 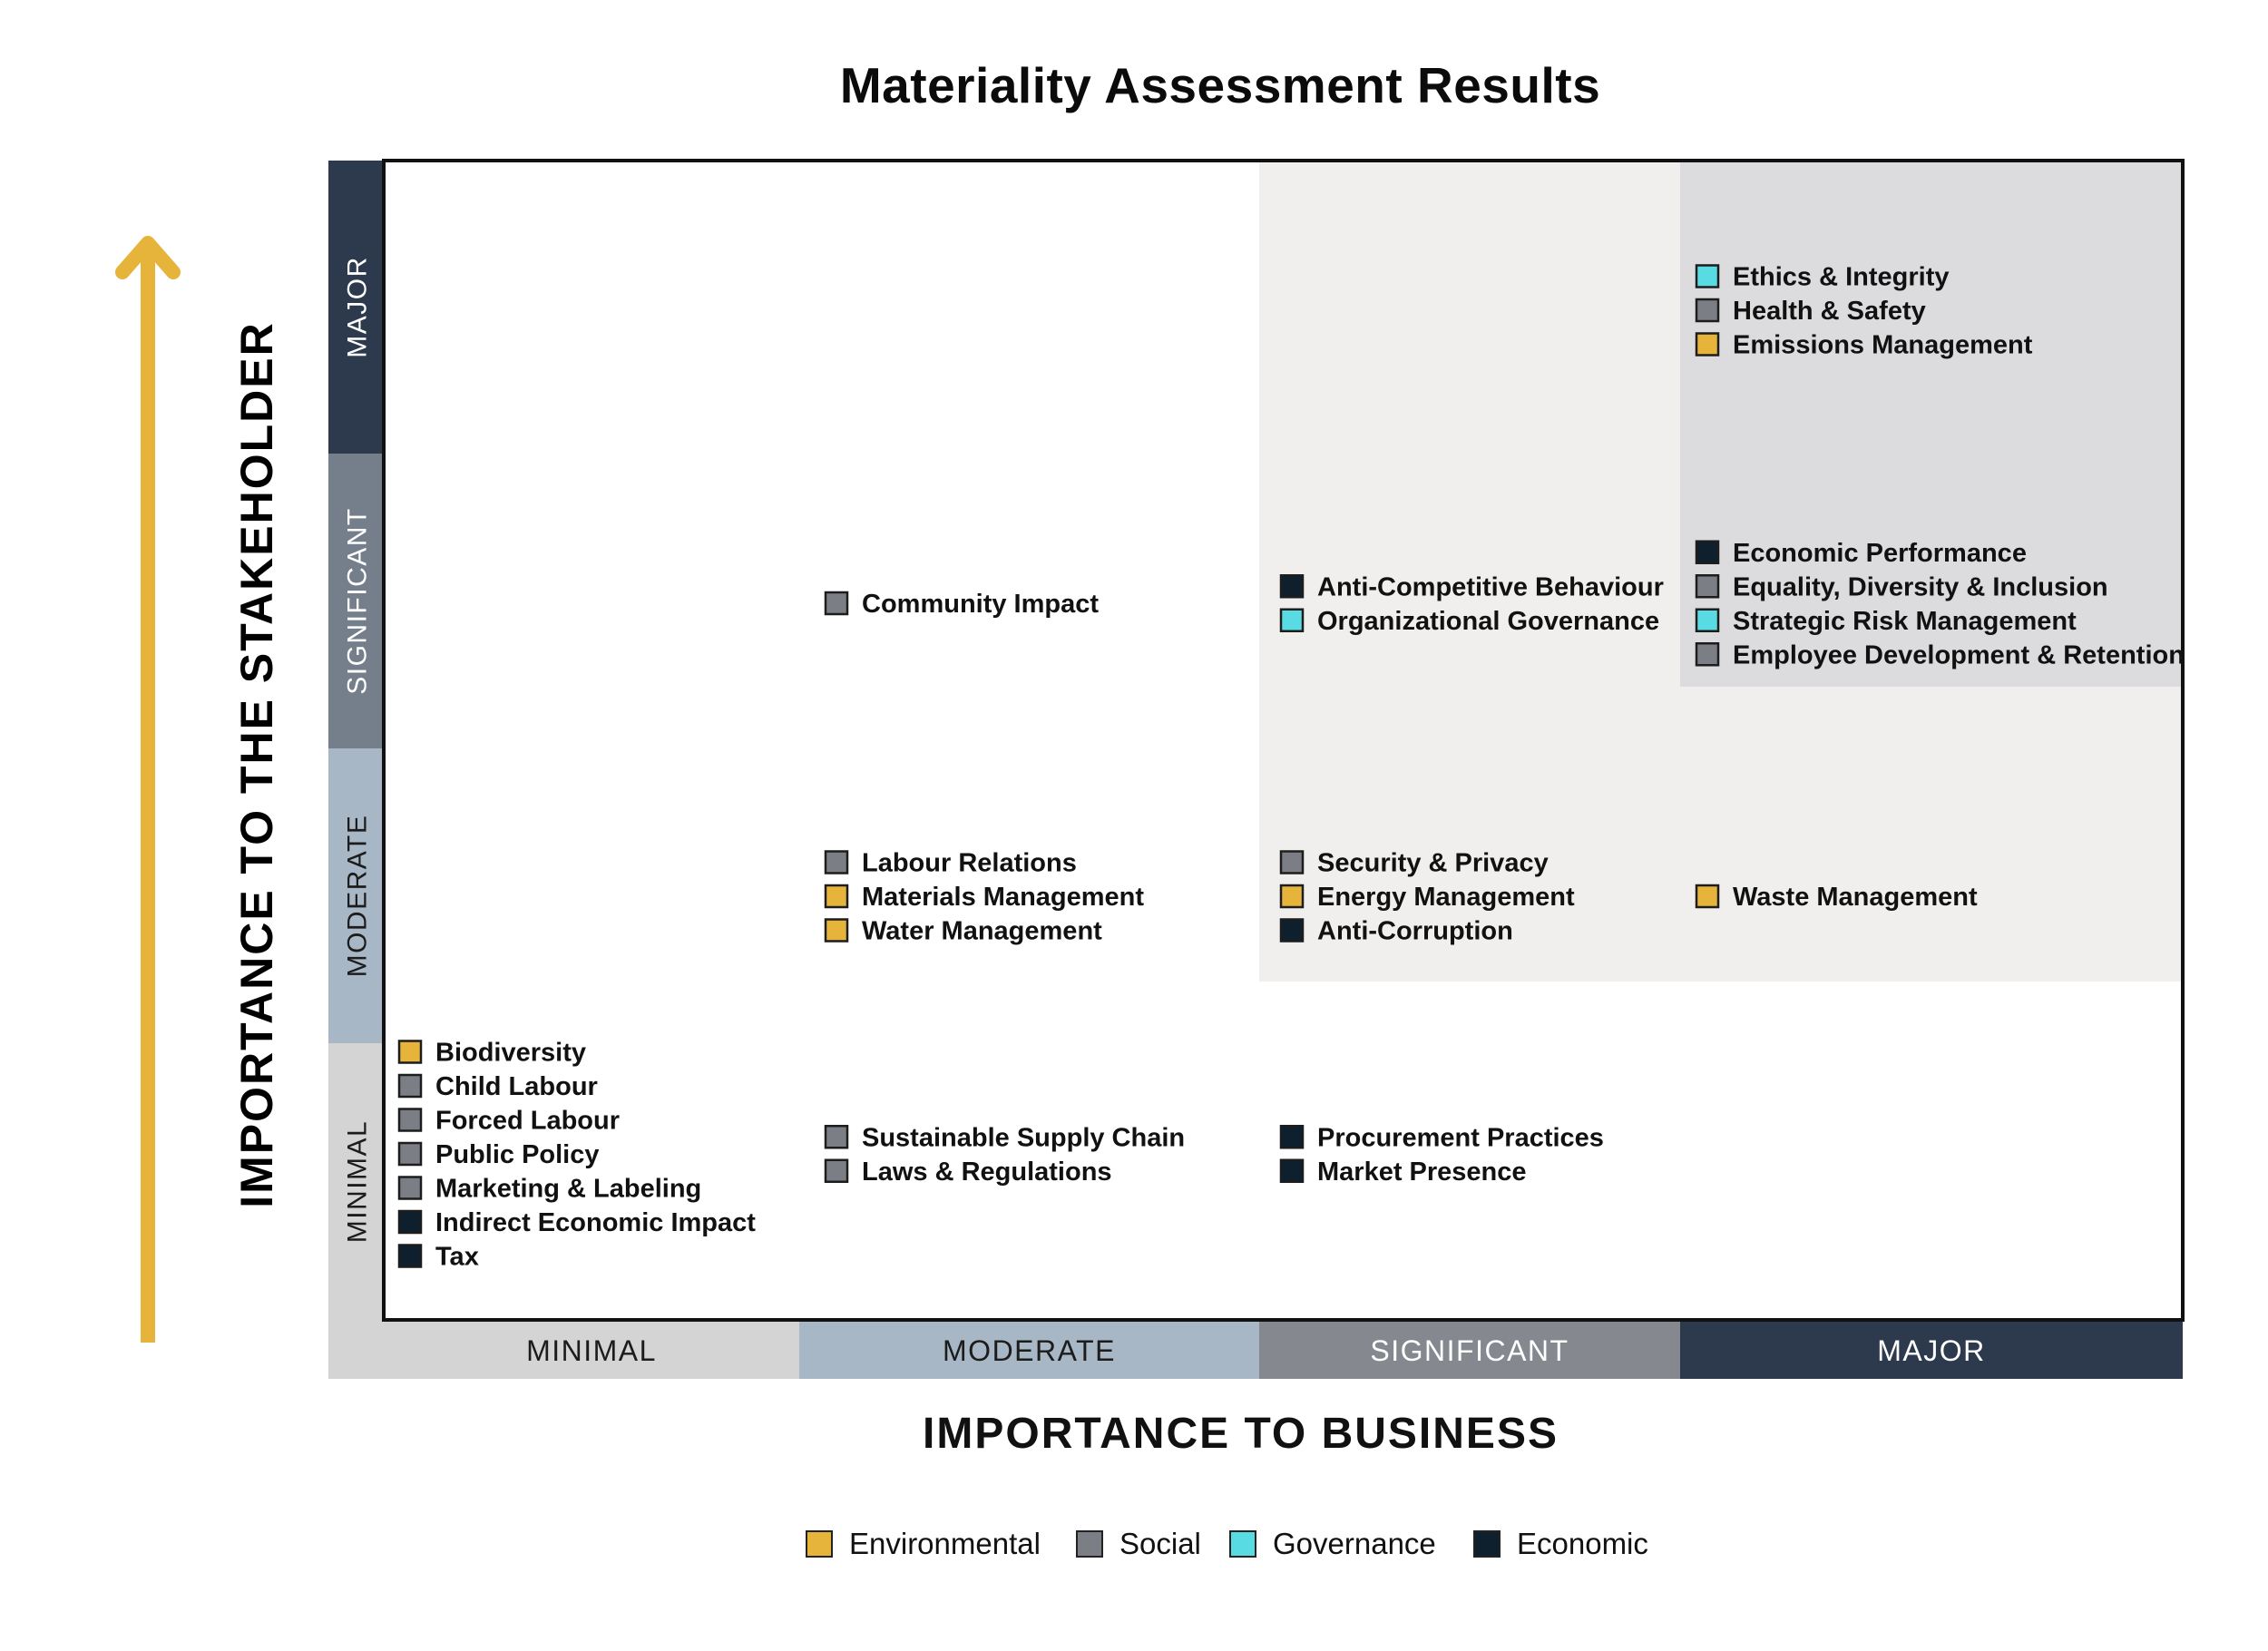 What do you see at coordinates (1023, 1137) in the screenshot?
I see `item-label: Sustainable Supply Chain` at bounding box center [1023, 1137].